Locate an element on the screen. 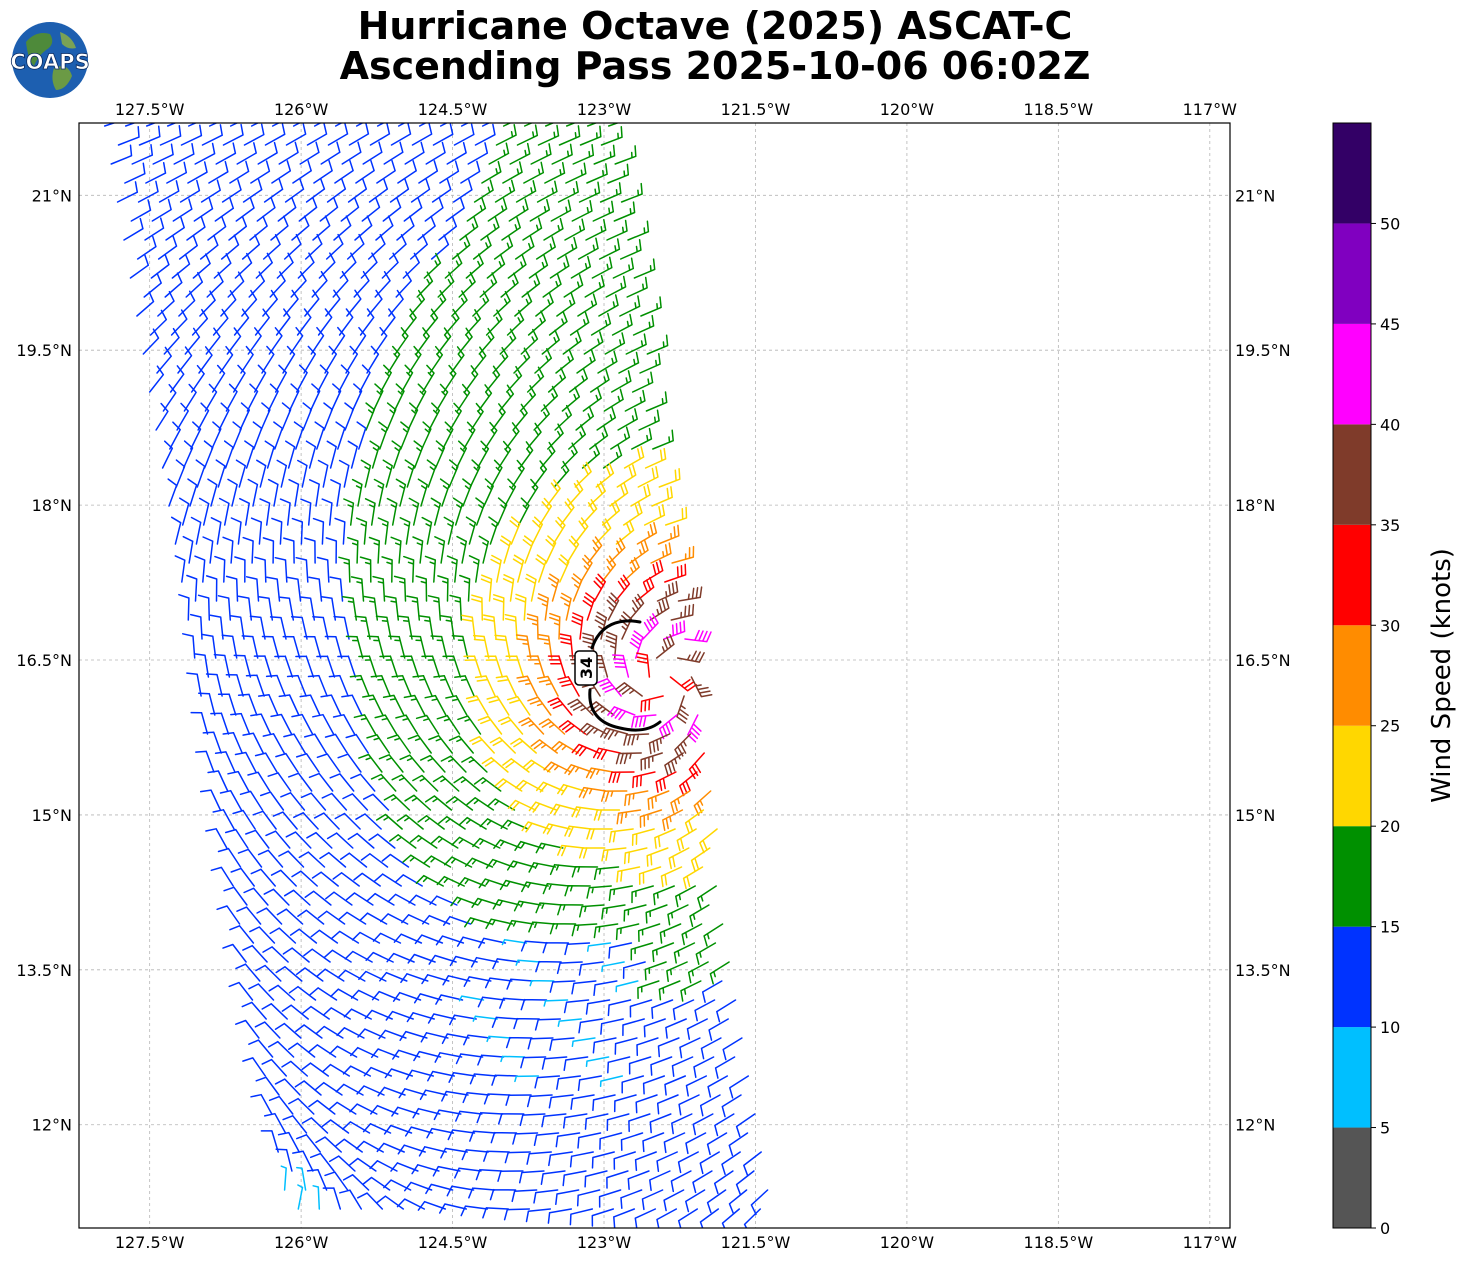 The width and height of the screenshot is (1470, 1264). colorbar-tick-label: 50 is located at coordinates (1390, 223).